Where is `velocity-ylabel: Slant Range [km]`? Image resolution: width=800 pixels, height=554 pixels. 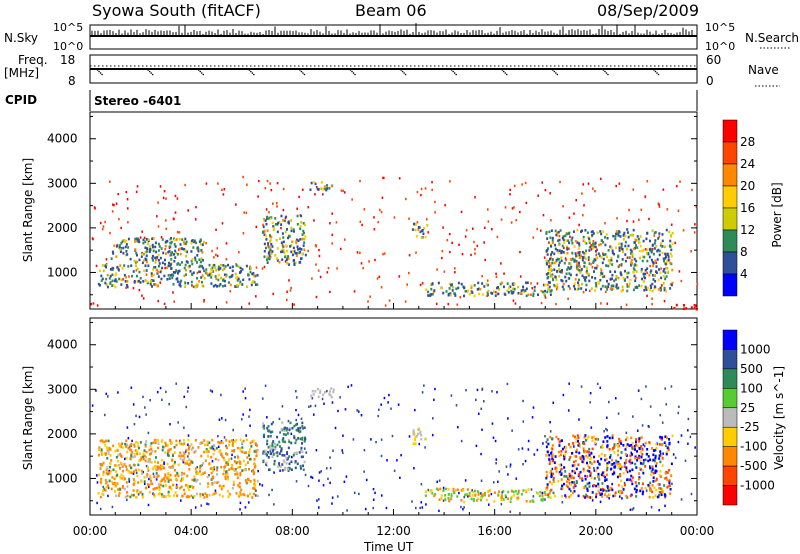 velocity-ylabel: Slant Range [km] is located at coordinates (28, 418).